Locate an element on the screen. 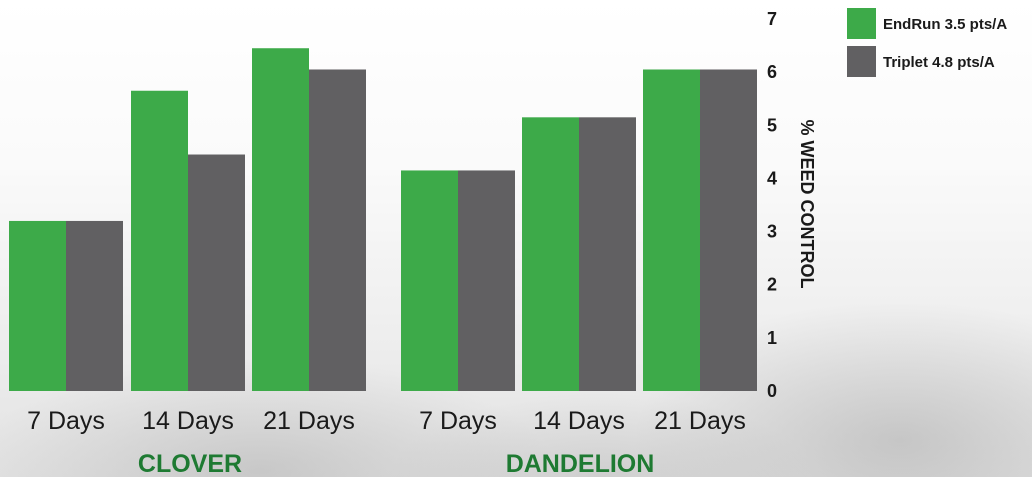 This screenshot has height=477, width=1032. group-label-dandelion: DANDELION is located at coordinates (580, 463).